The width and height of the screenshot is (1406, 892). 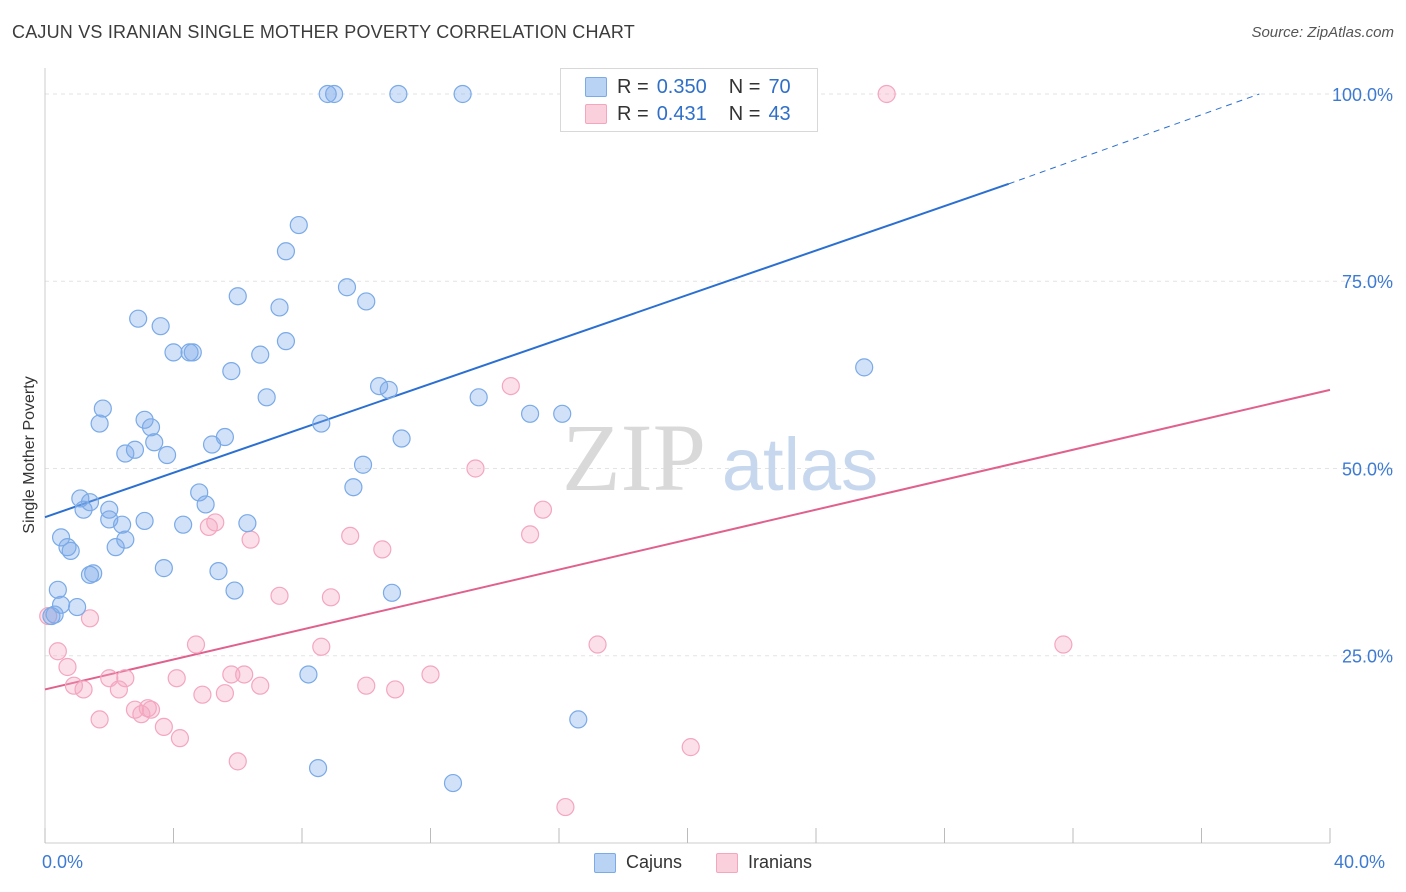 What do you see at coordinates (1322, 32) in the screenshot?
I see `source-label: Source: ZipAtlas.com` at bounding box center [1322, 32].